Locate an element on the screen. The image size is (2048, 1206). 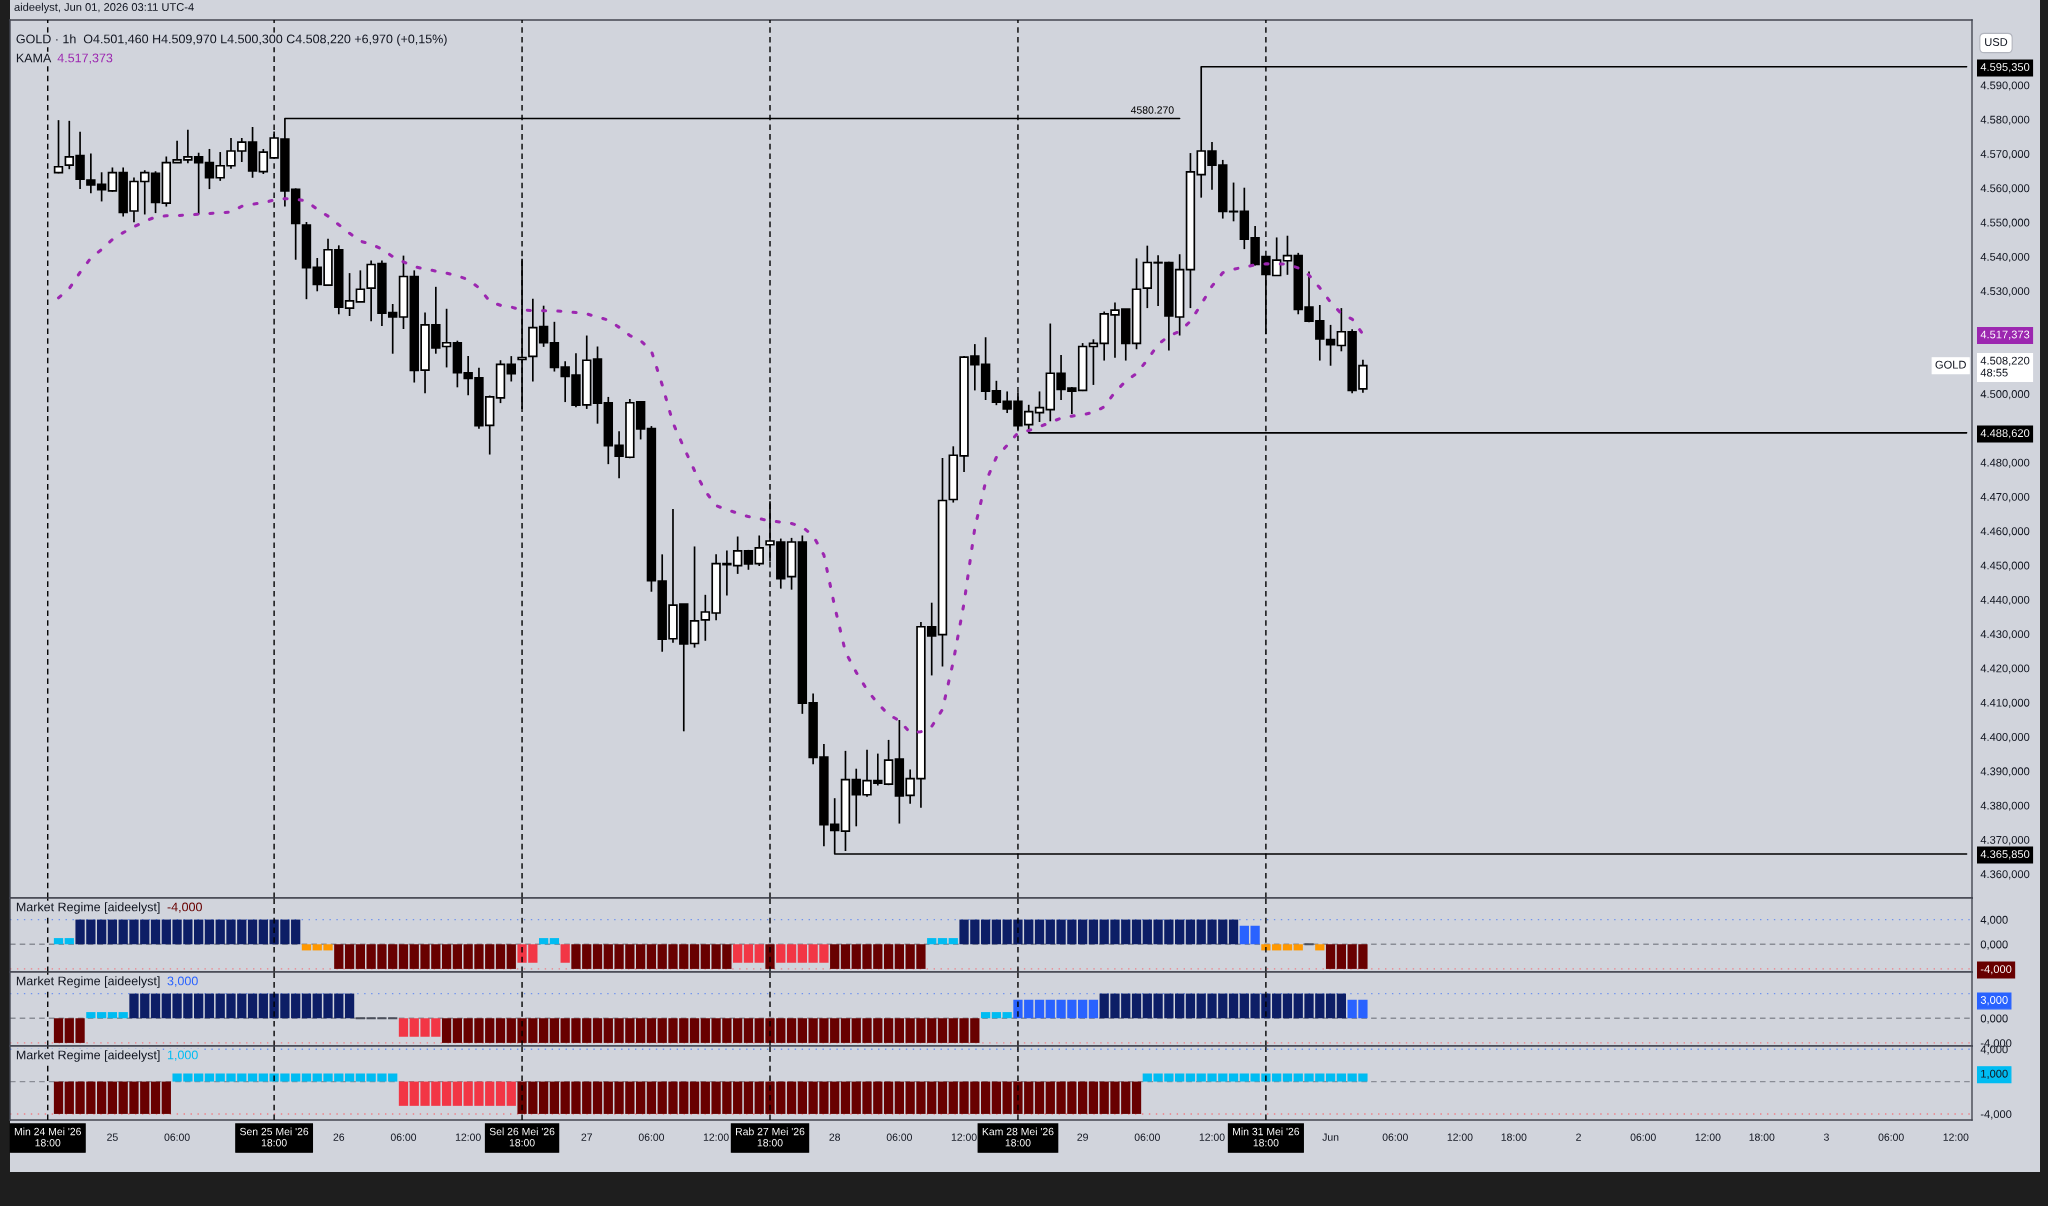
y-tick-label: 3,000 is located at coordinates (1994, 1001).